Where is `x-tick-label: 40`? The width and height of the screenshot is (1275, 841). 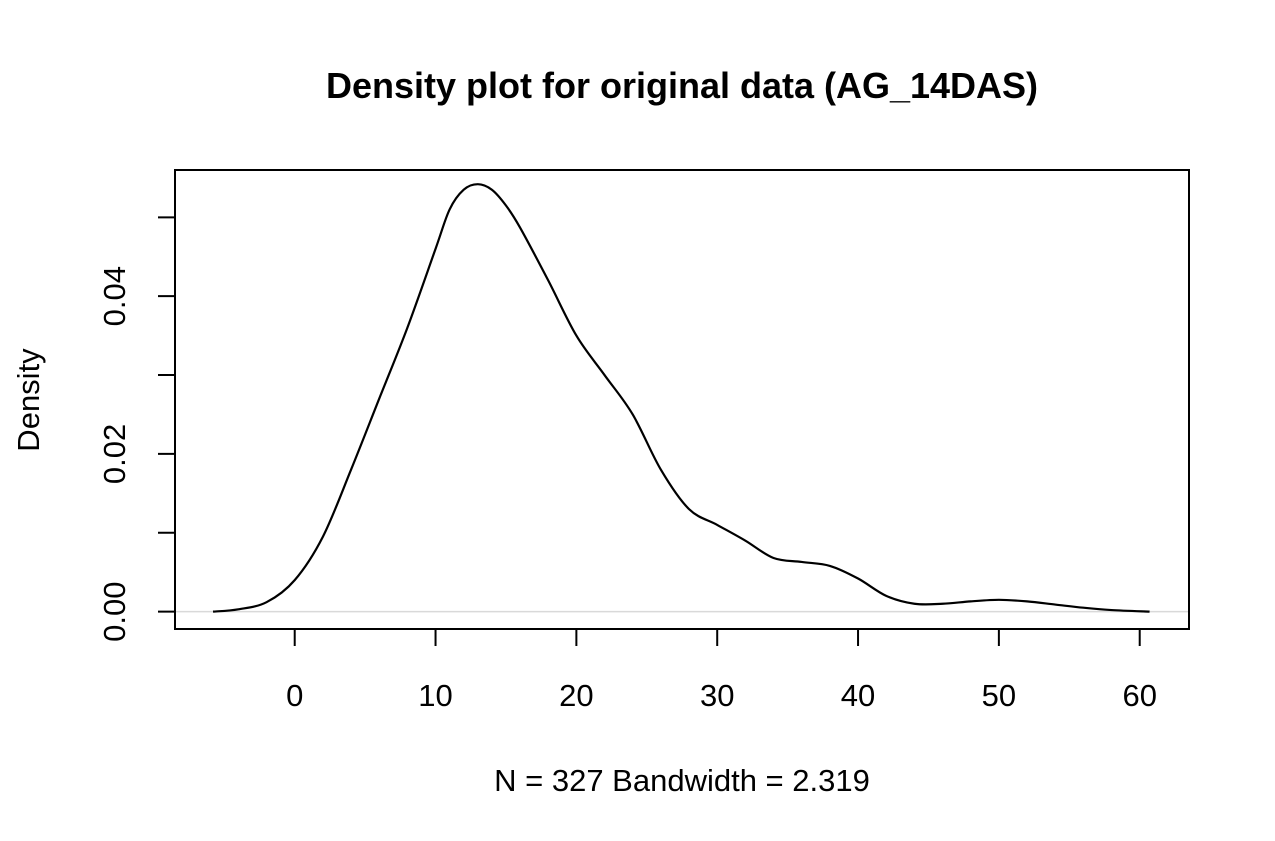 x-tick-label: 40 is located at coordinates (858, 695).